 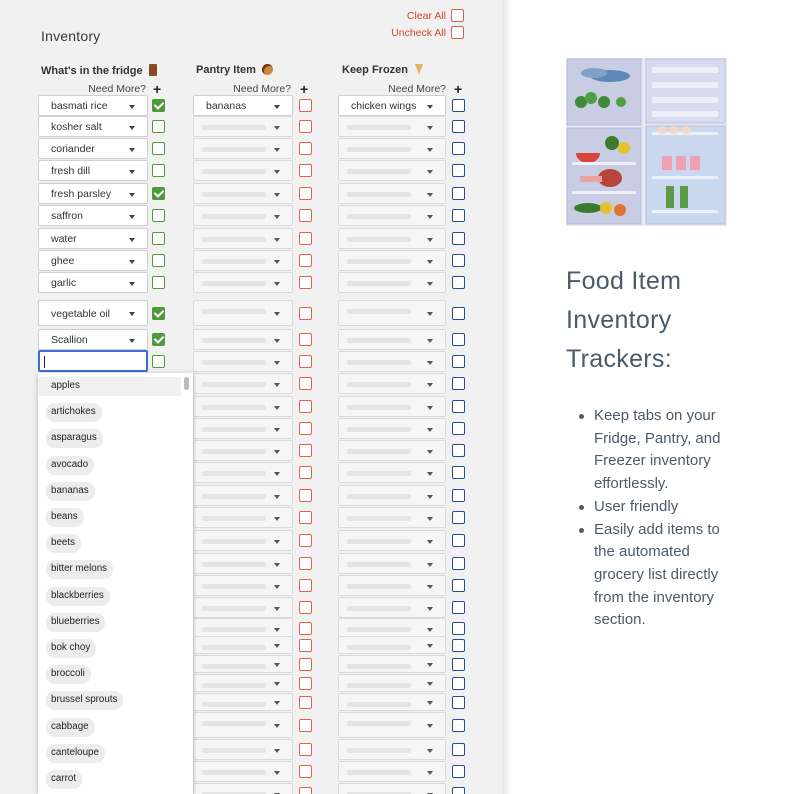 What do you see at coordinates (304, 89) in the screenshot?
I see `pantry-add-icon: +` at bounding box center [304, 89].